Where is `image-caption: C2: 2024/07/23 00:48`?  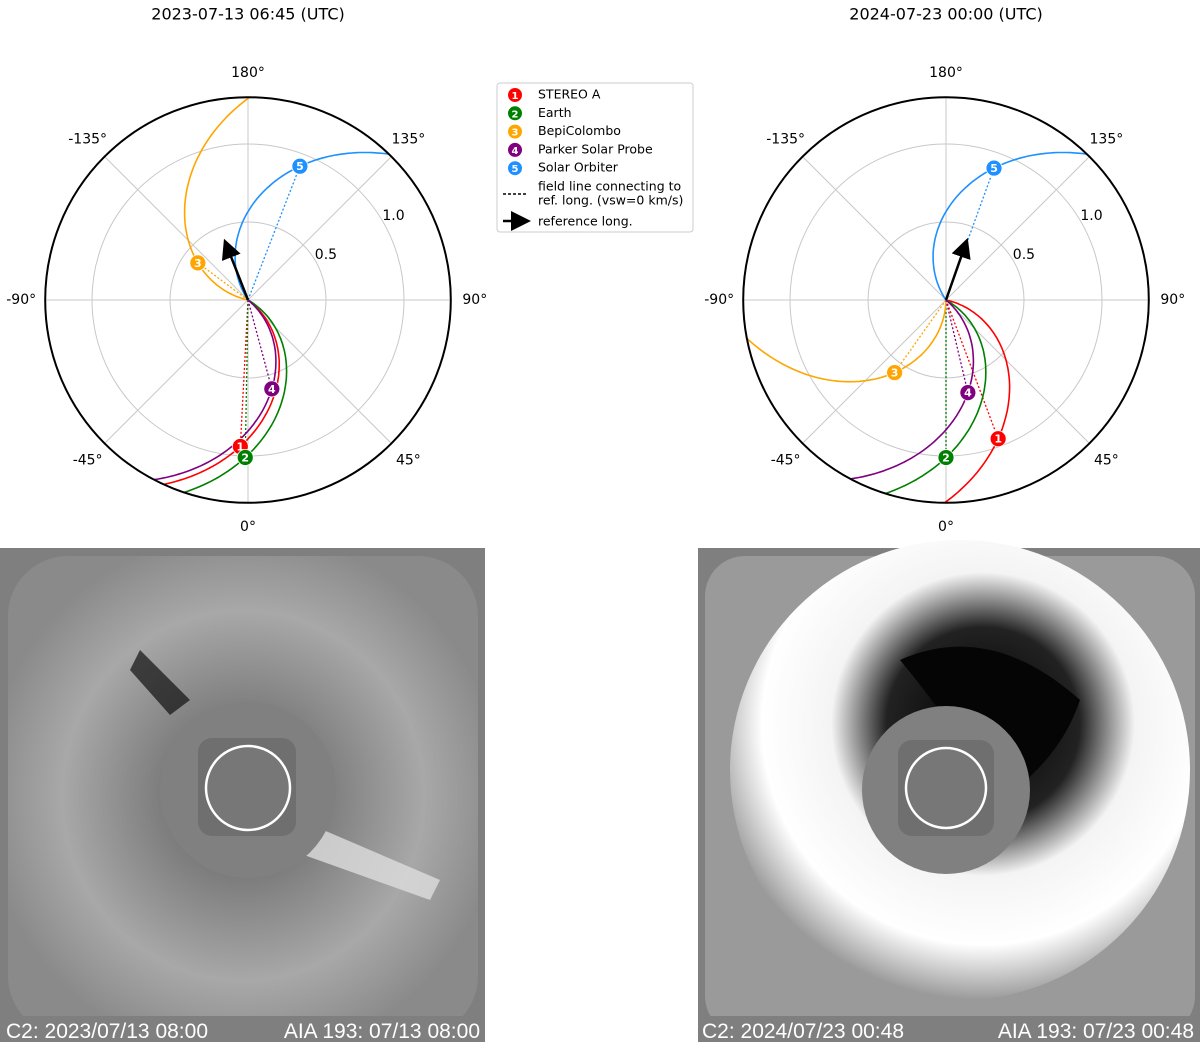 image-caption: C2: 2024/07/23 00:48 is located at coordinates (803, 1031).